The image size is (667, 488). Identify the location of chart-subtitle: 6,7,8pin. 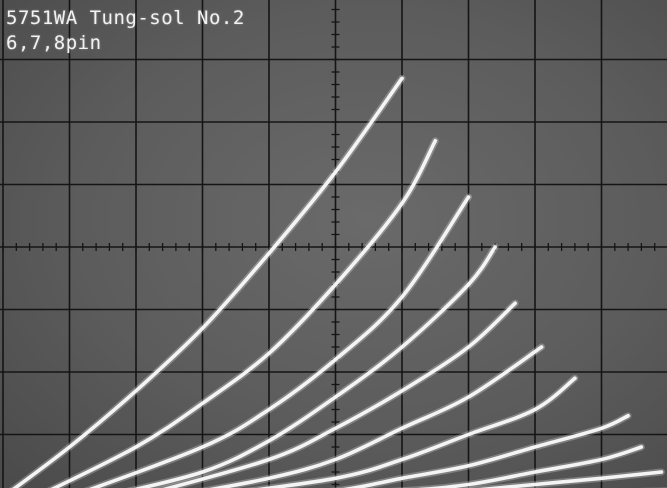
(54, 43).